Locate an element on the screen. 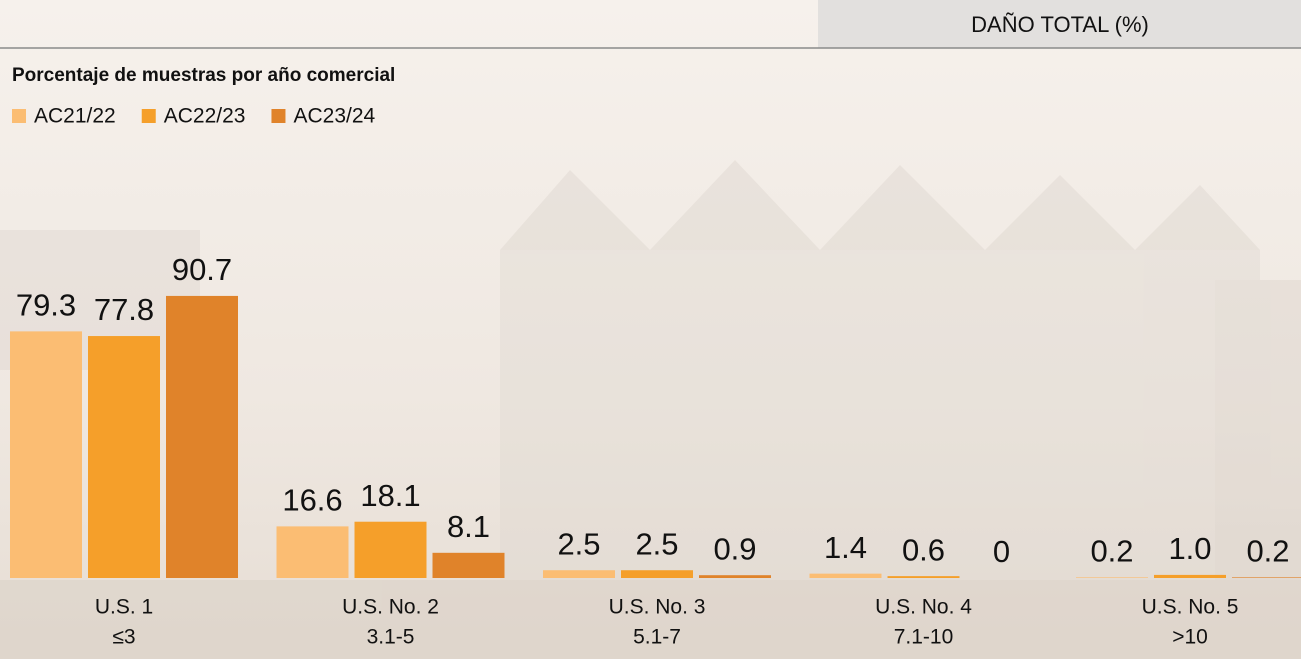 This screenshot has height=659, width=1301. chart-subtitle: Porcentaje de muestras por año comercial is located at coordinates (203, 75).